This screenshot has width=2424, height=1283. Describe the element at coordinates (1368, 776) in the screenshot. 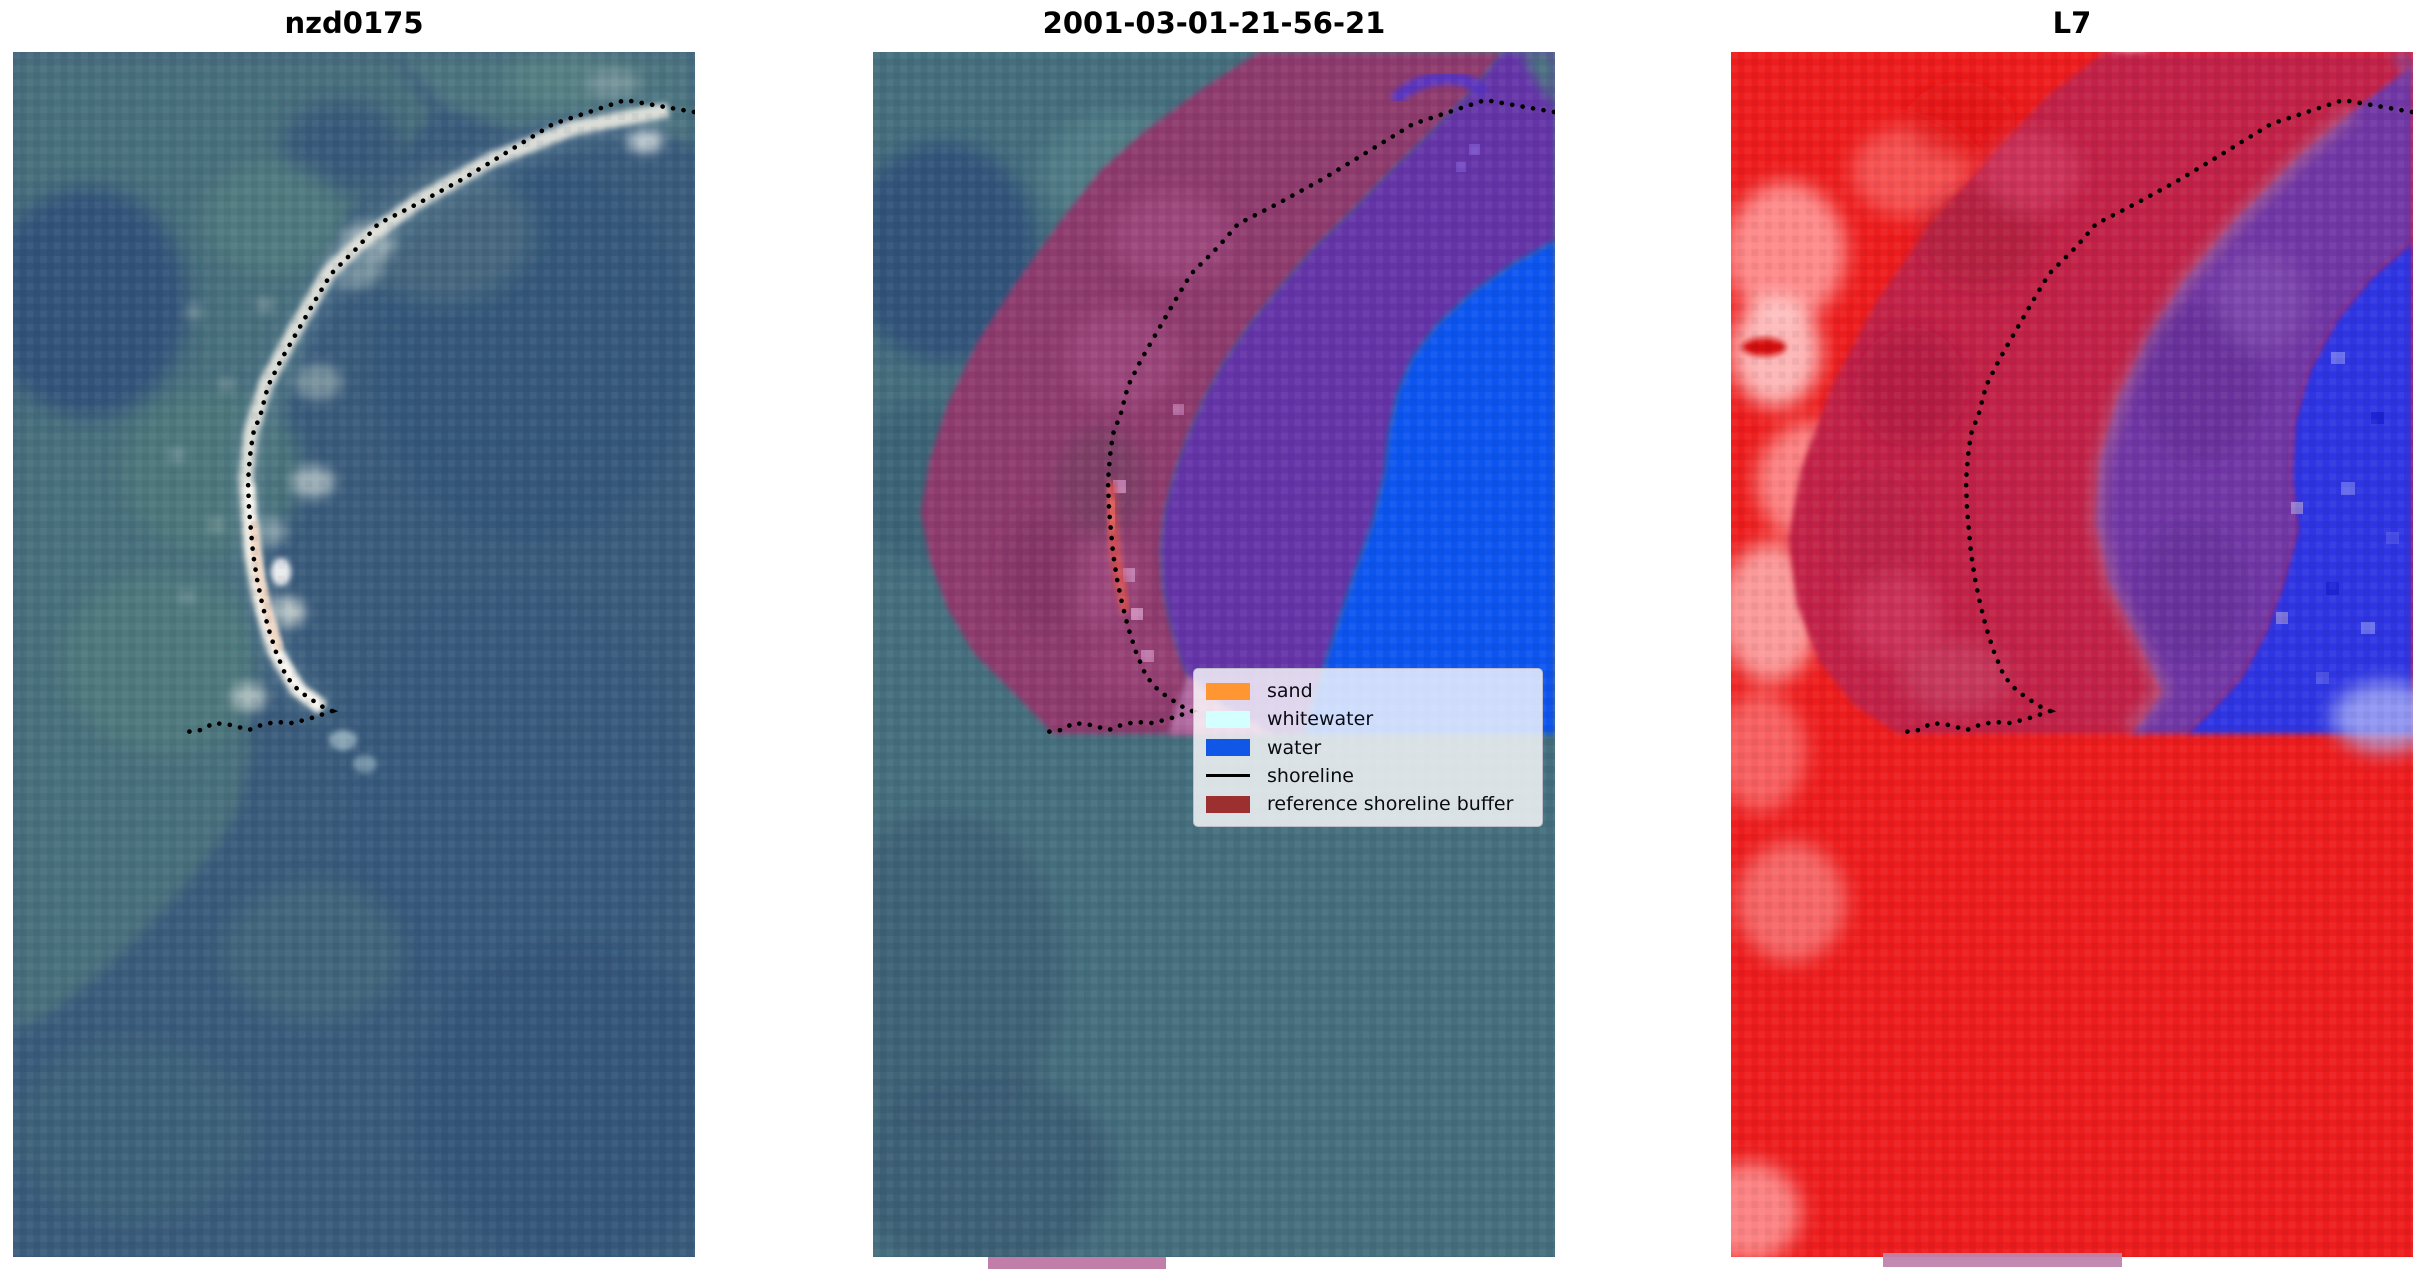

I see `legend-item-shoreline: shoreline` at that location.